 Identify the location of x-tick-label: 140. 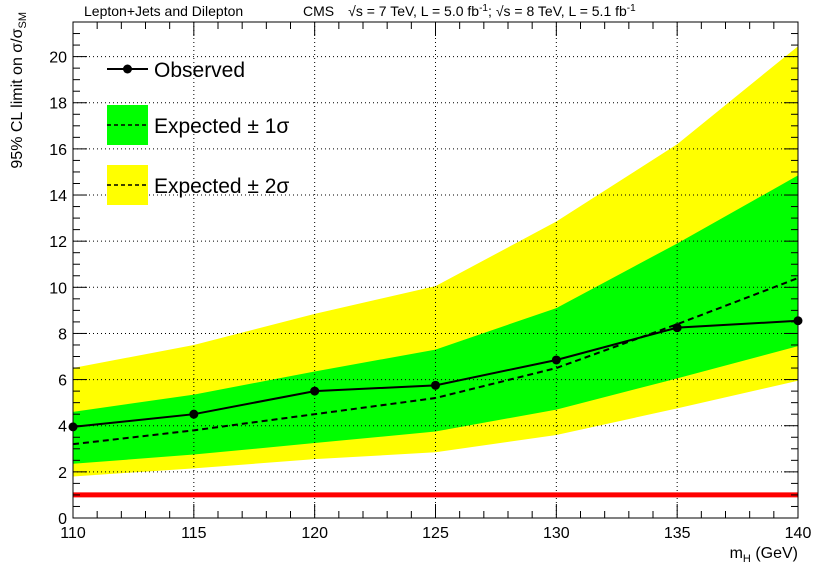
(798, 533).